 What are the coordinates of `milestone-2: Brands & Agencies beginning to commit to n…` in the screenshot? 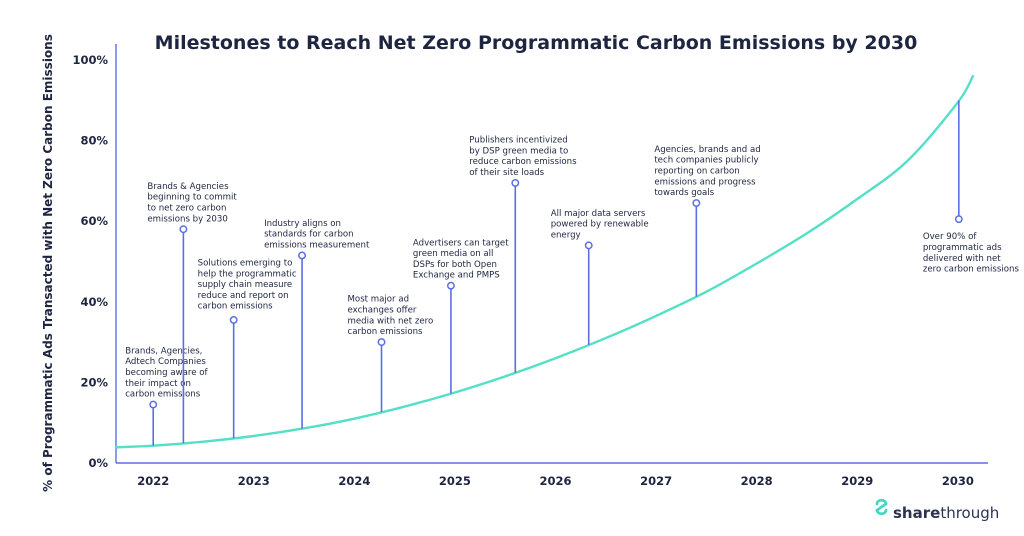 It's located at (192, 313).